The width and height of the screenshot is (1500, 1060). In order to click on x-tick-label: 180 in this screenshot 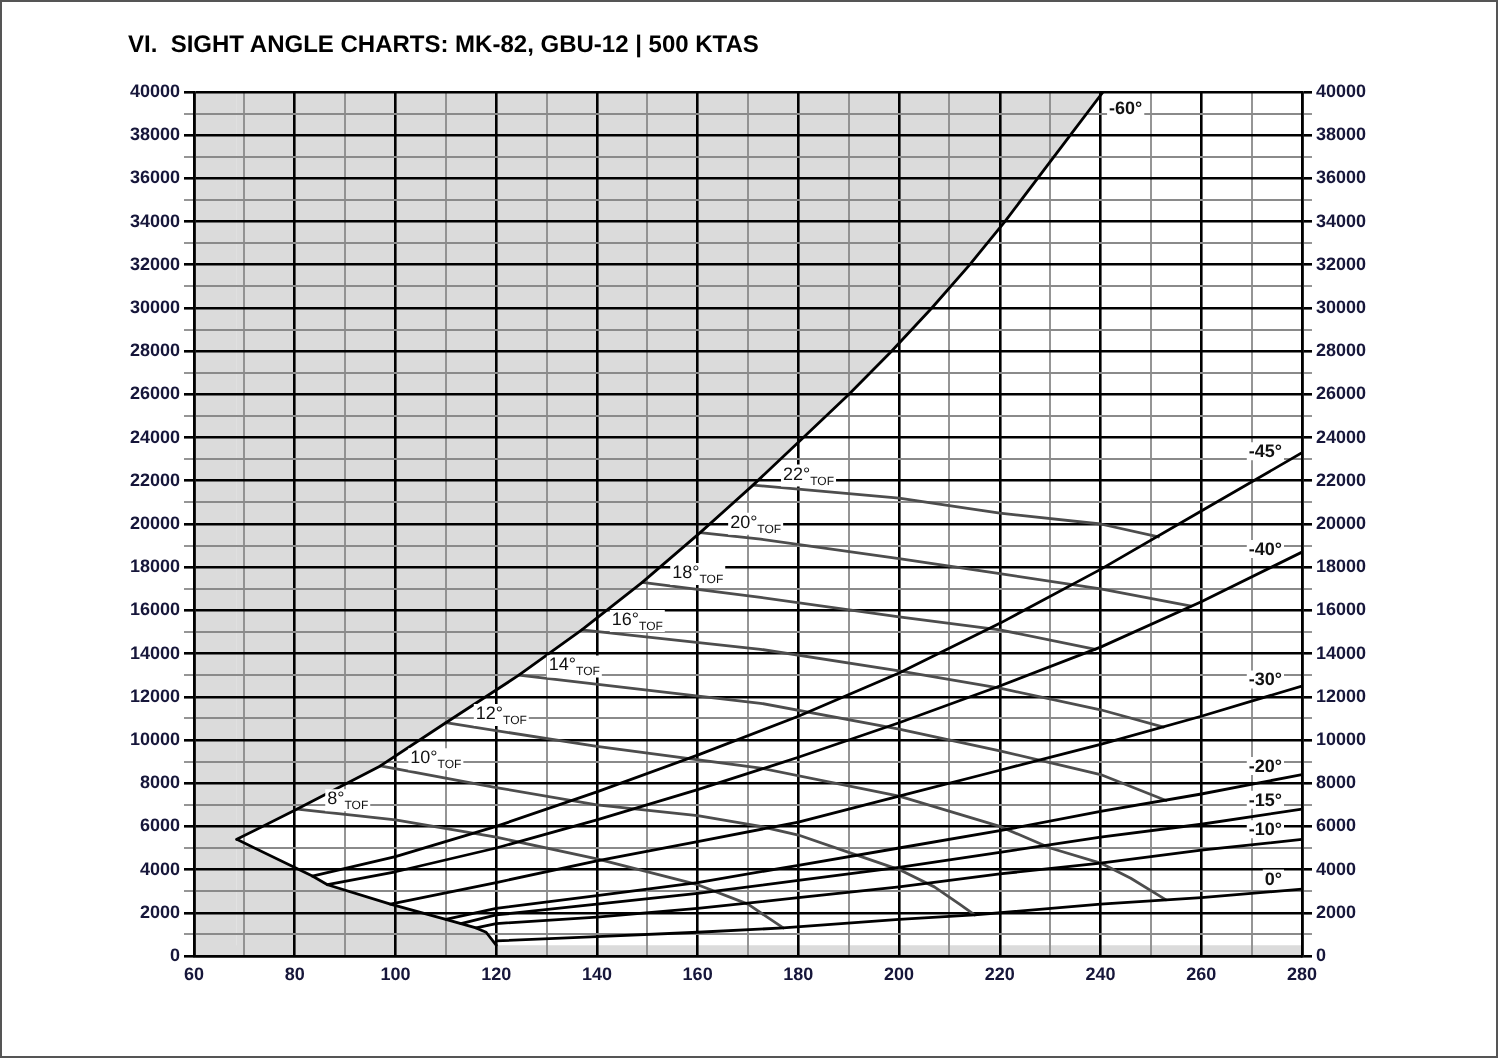, I will do `click(798, 973)`.